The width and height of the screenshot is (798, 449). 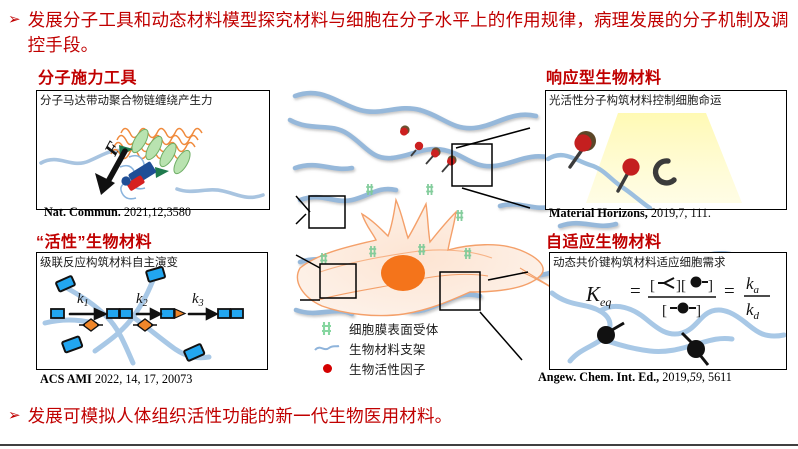 What do you see at coordinates (82, 212) in the screenshot?
I see `citation-journal: Nat. Commun.` at bounding box center [82, 212].